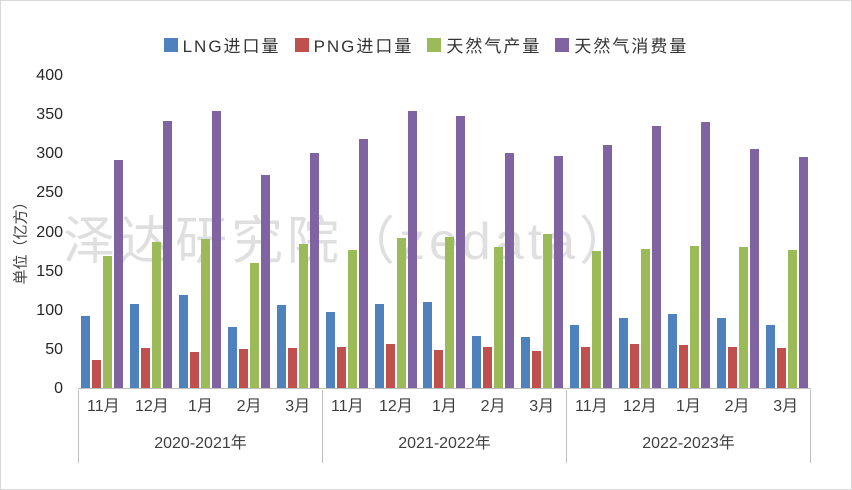 The image size is (852, 490). Describe the element at coordinates (58, 388) in the screenshot. I see `y-tick-label: 0` at that location.